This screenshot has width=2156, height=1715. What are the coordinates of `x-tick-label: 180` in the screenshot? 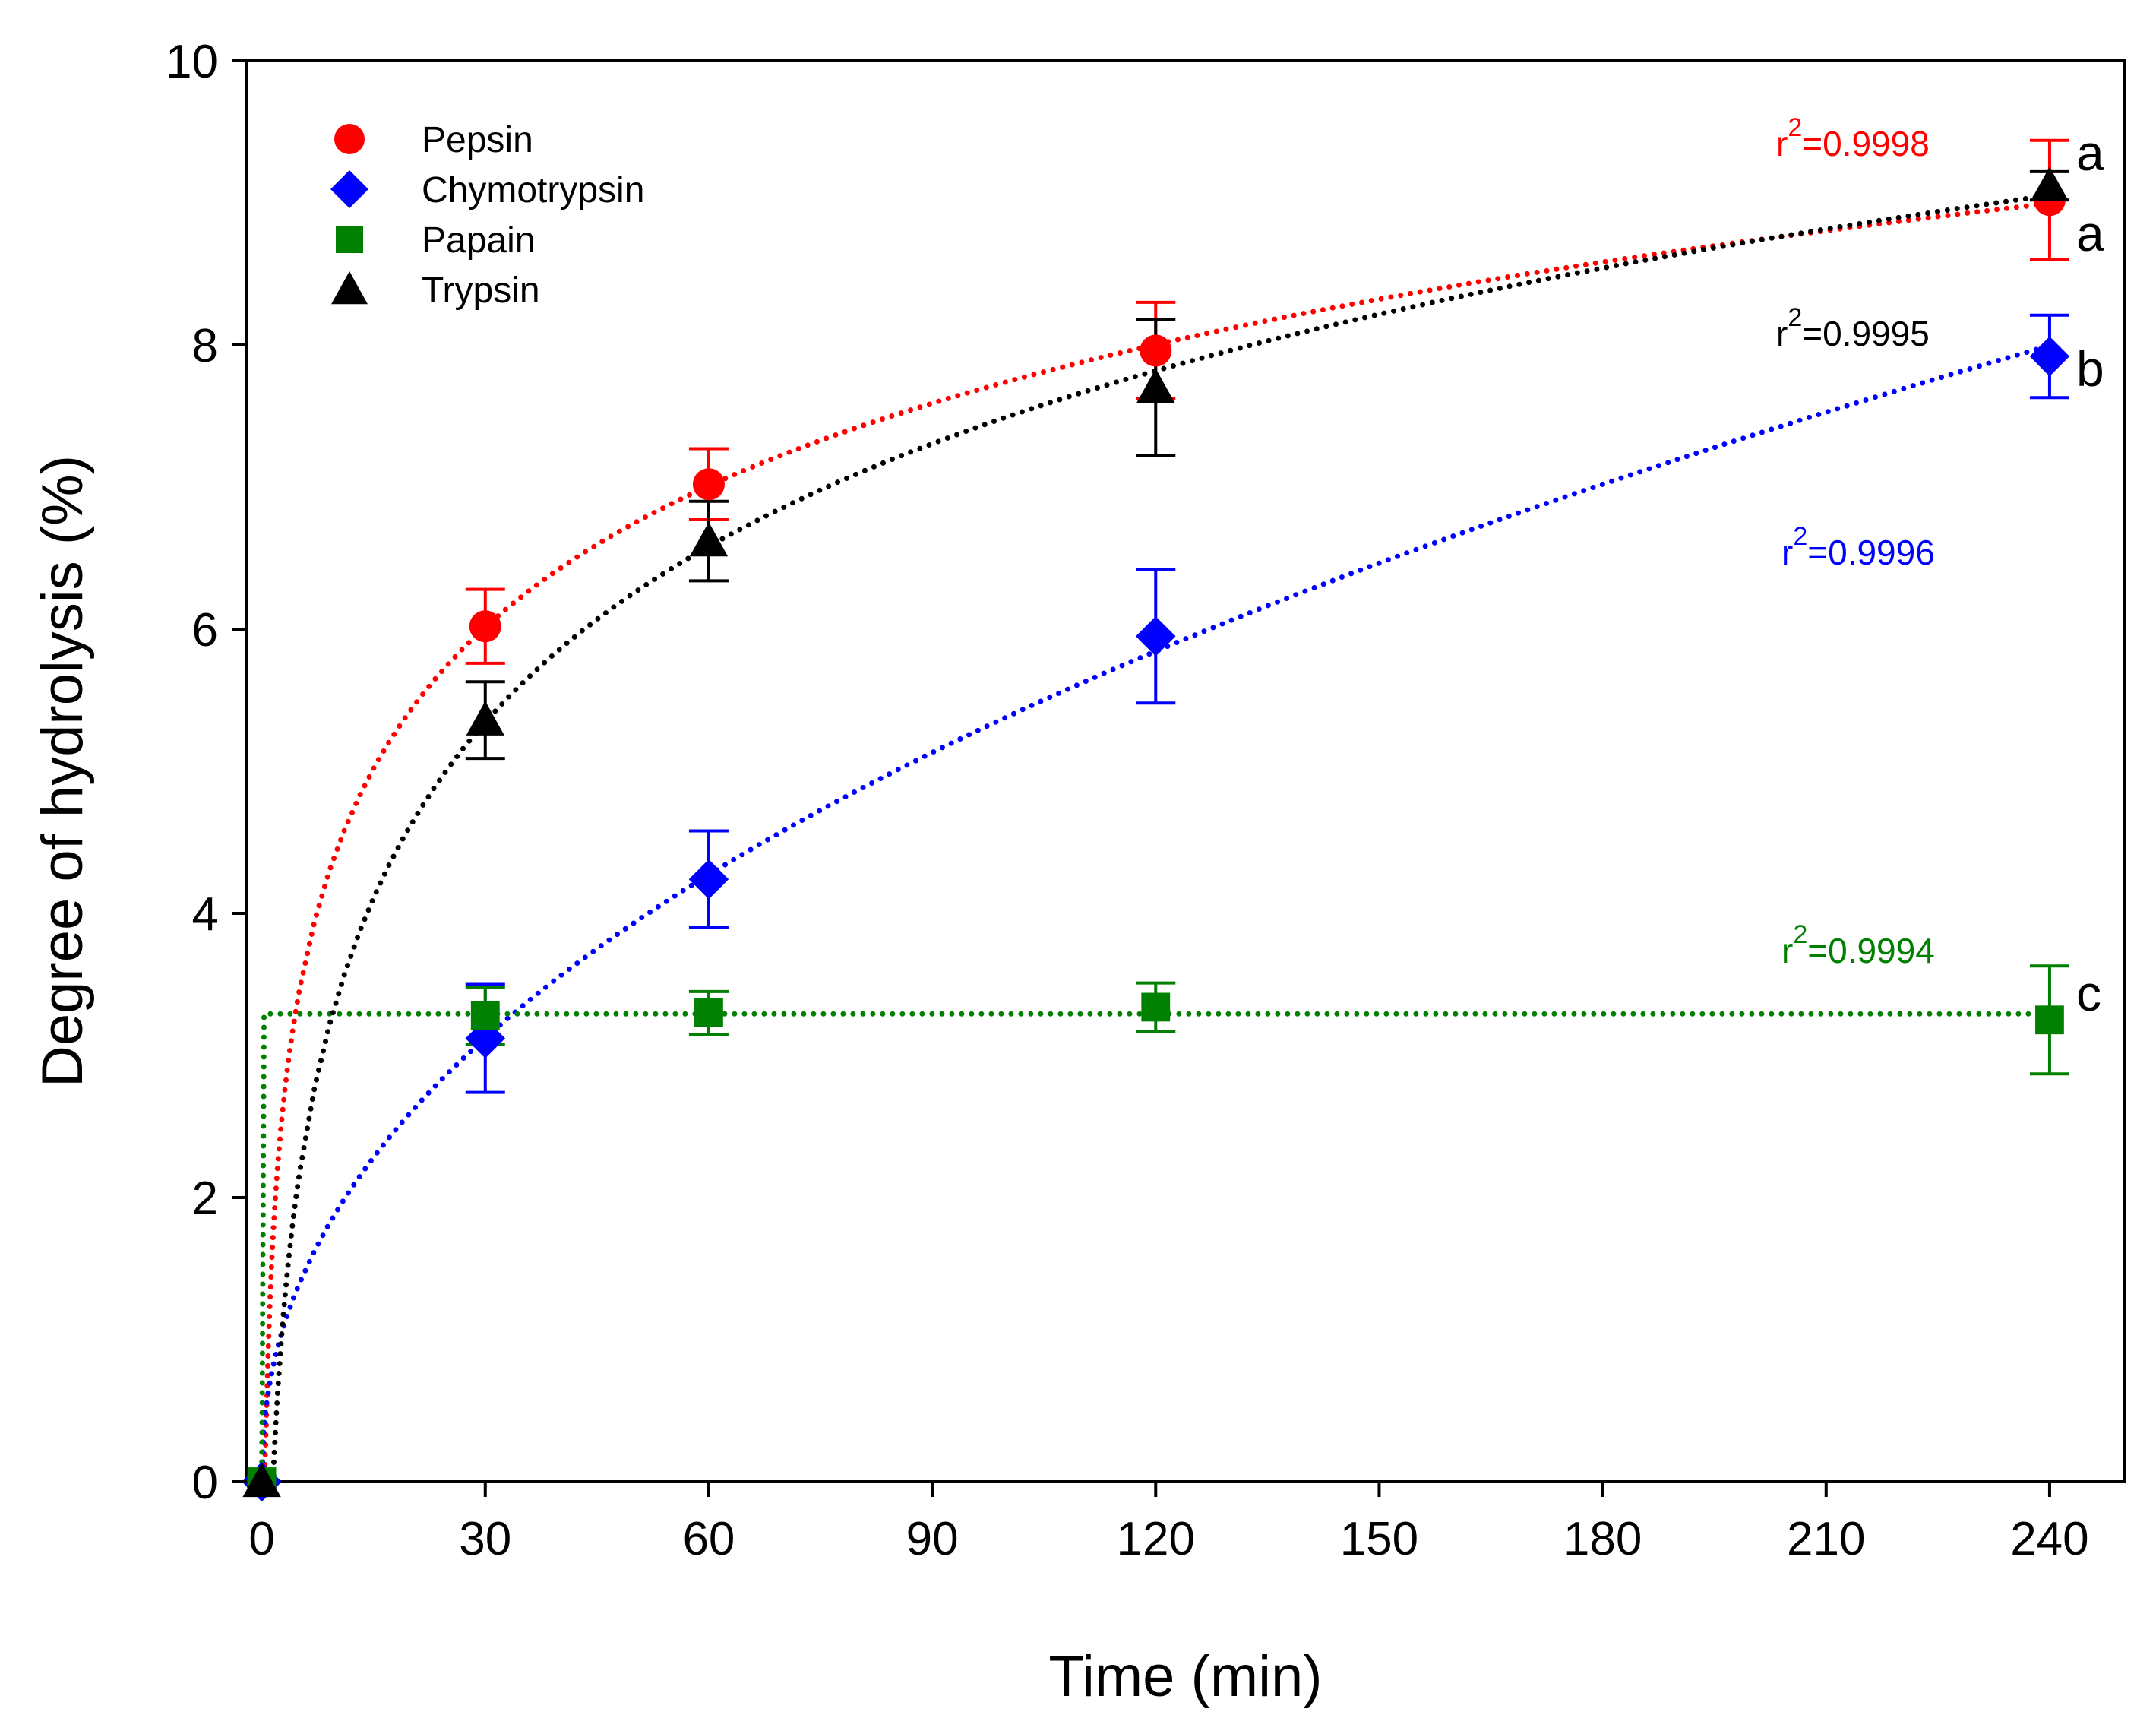 It's located at (1602, 1539).